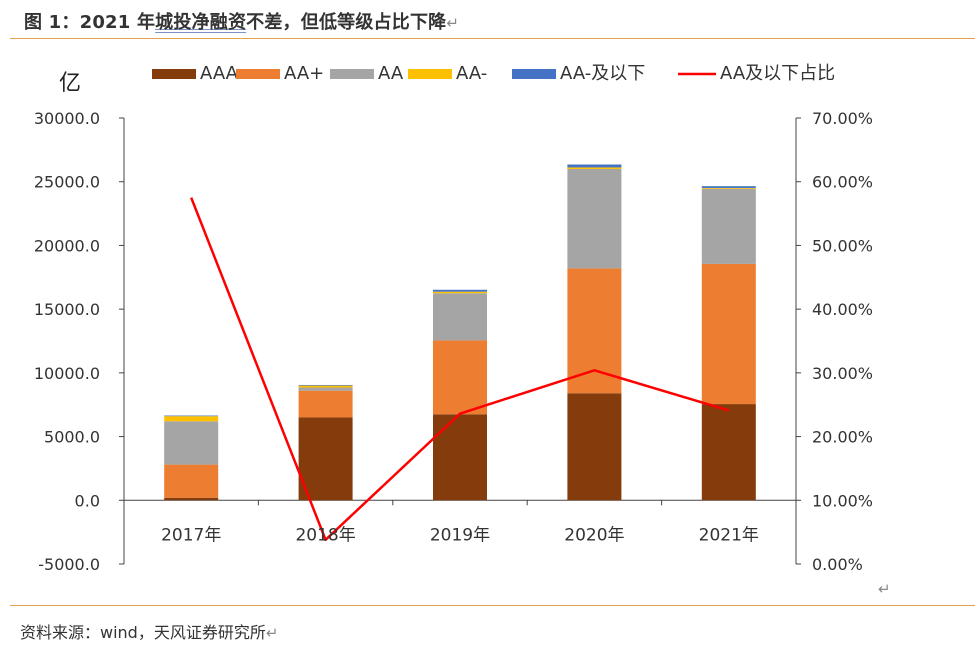  Describe the element at coordinates (842, 309) in the screenshot. I see `y-right-tick-label: 40.00%` at that location.